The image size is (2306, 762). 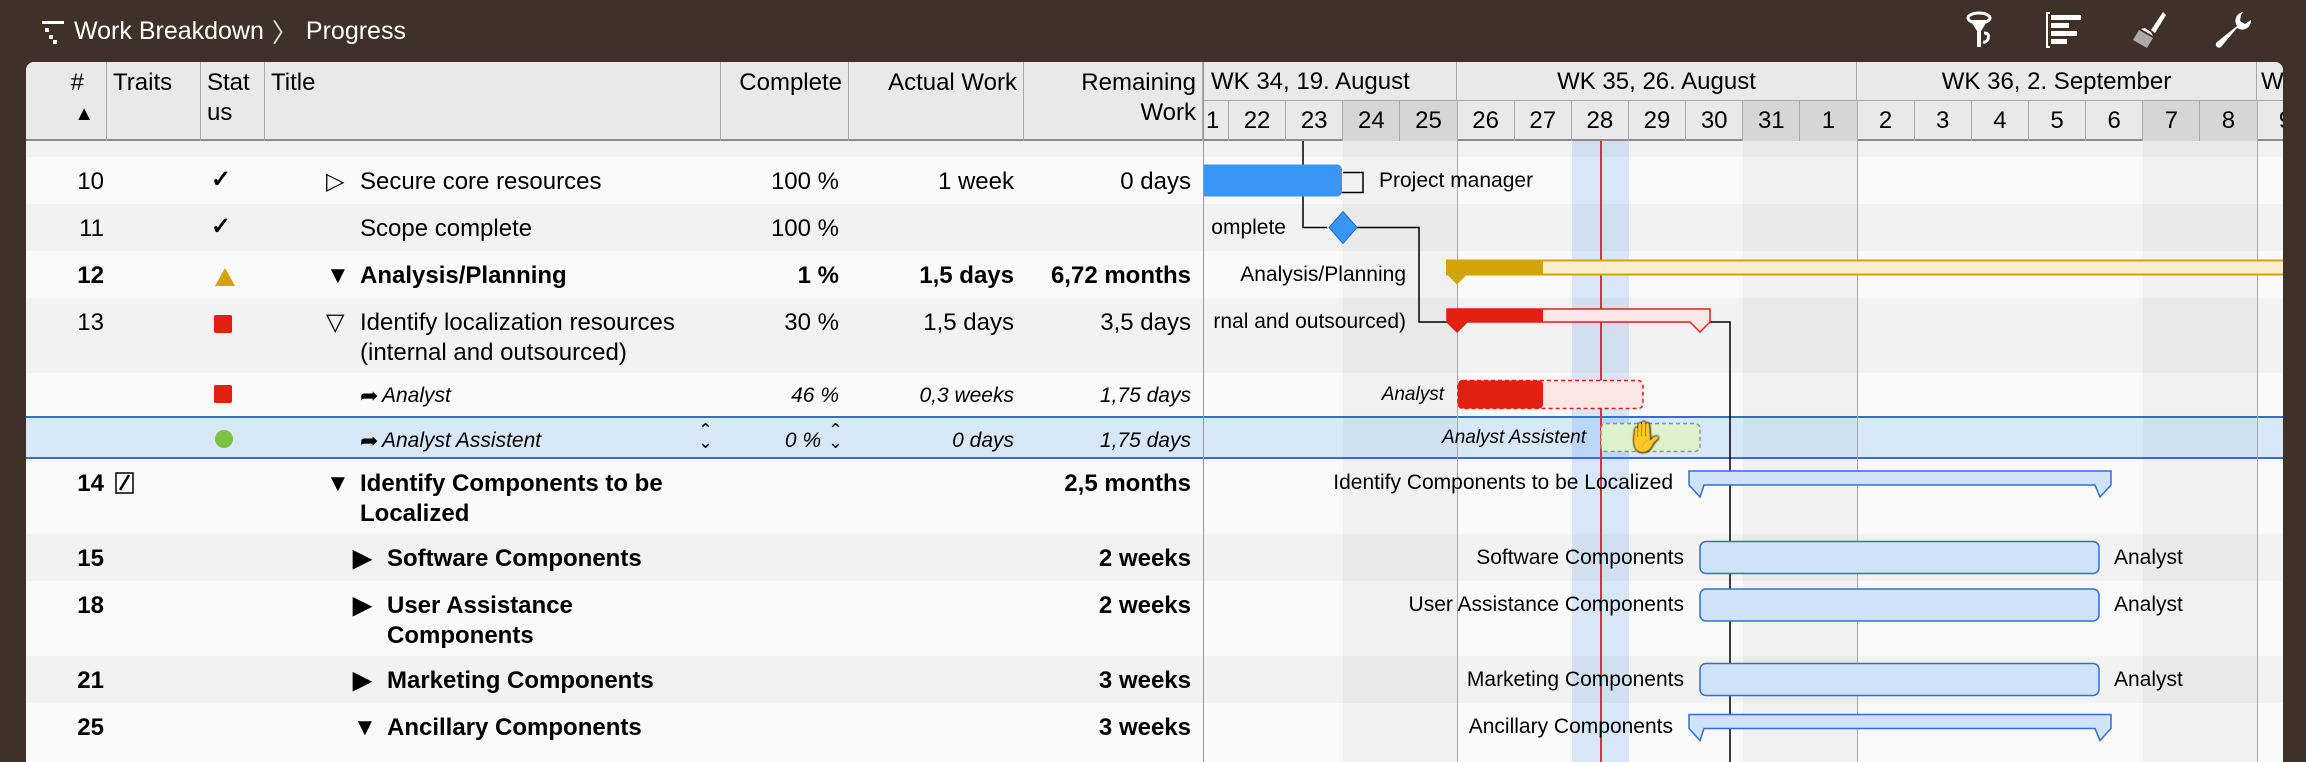 I want to click on layout-button, so click(x=2065, y=30).